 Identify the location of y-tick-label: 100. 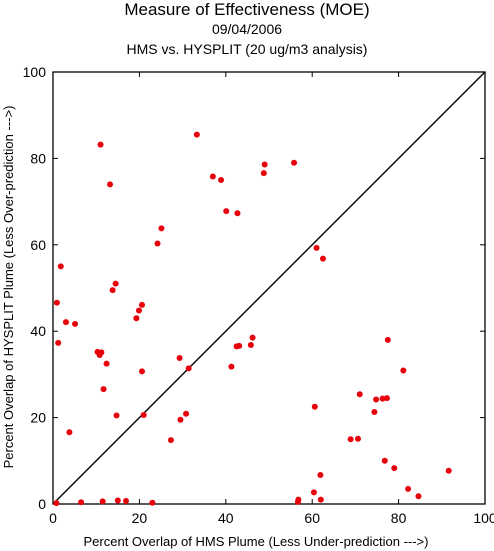
(35, 72).